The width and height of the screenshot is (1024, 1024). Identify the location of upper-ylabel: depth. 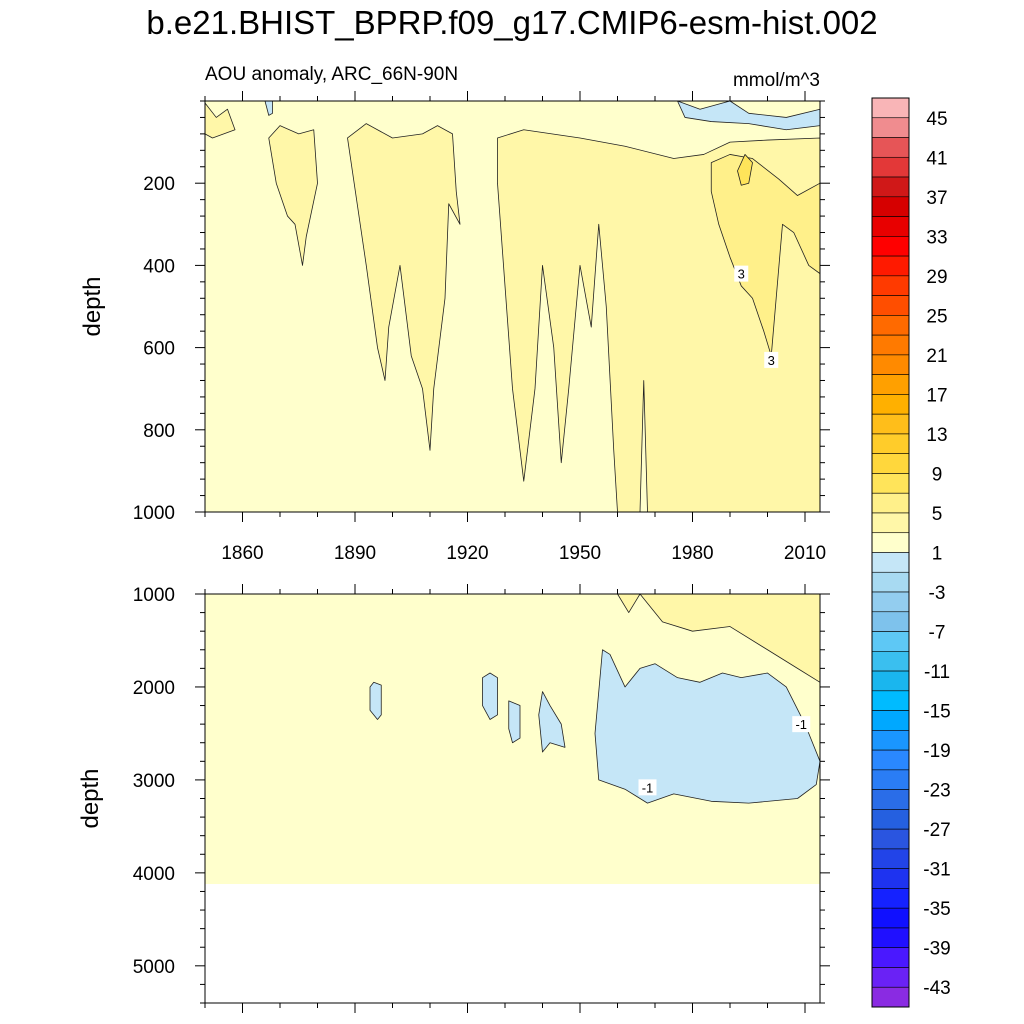
(92, 306).